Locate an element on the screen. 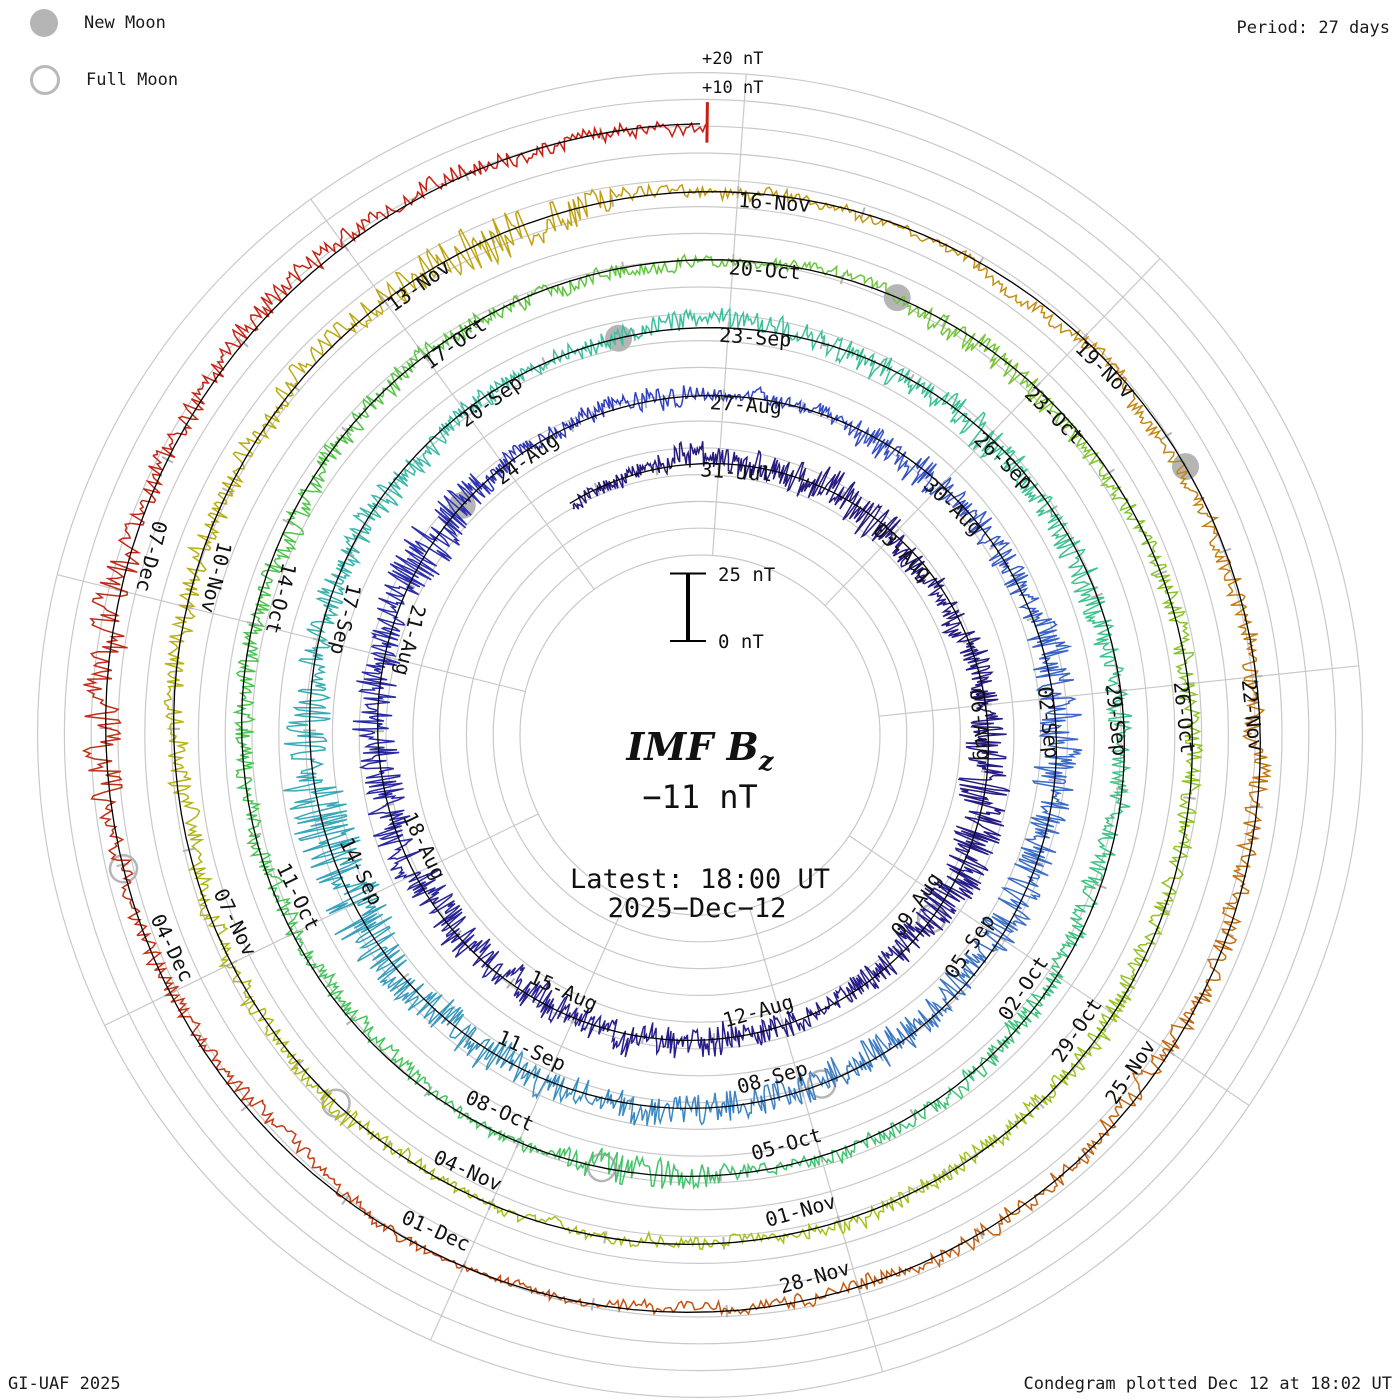 The height and width of the screenshot is (1400, 1400). grid-circle is located at coordinates (700, 735).